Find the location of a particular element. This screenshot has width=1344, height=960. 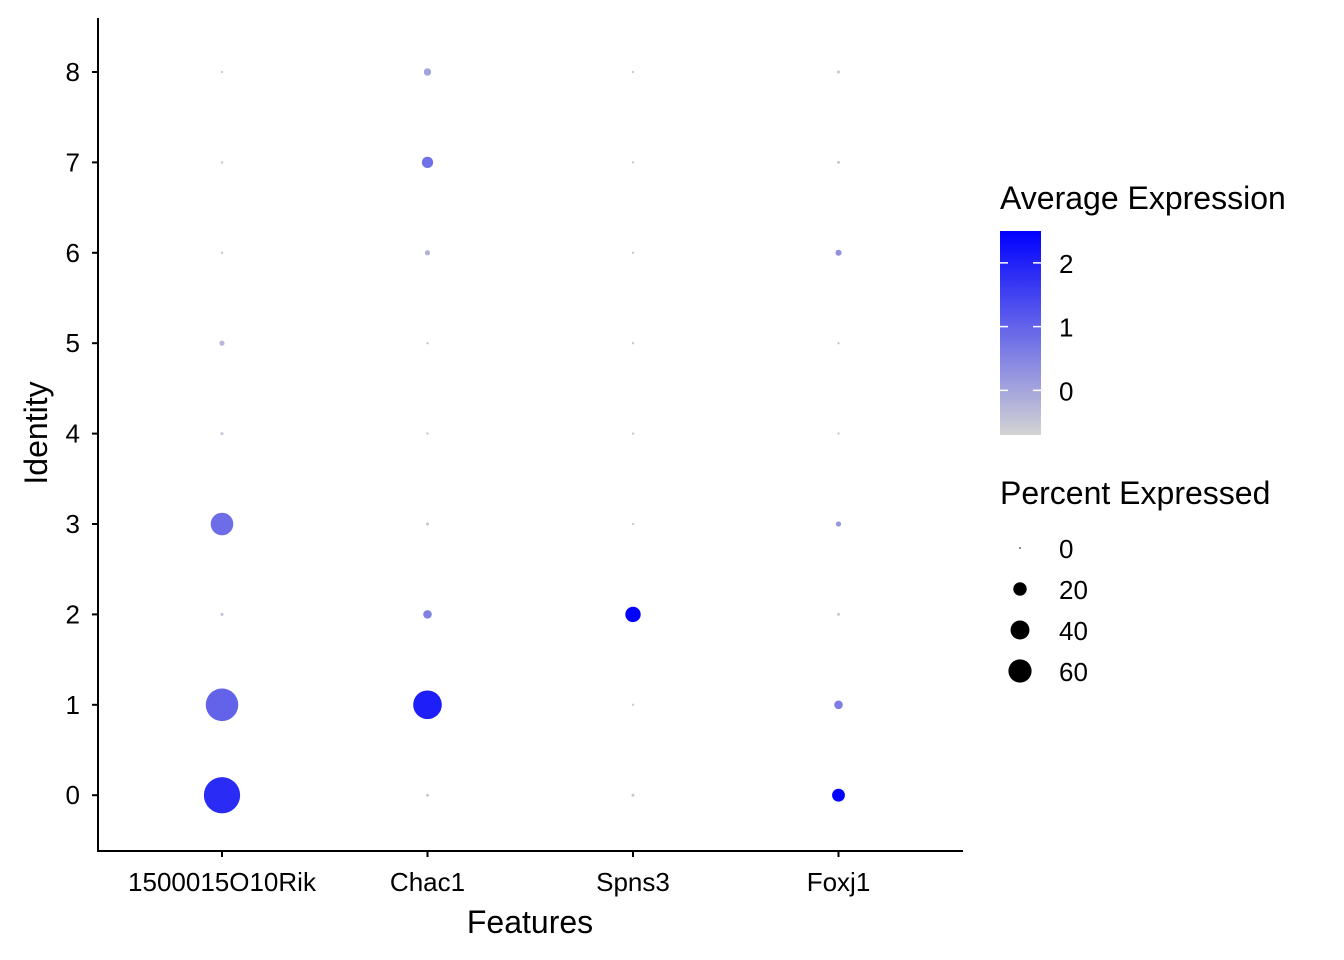

color-legend: Average Expression 0 1 2 is located at coordinates (1143, 307).